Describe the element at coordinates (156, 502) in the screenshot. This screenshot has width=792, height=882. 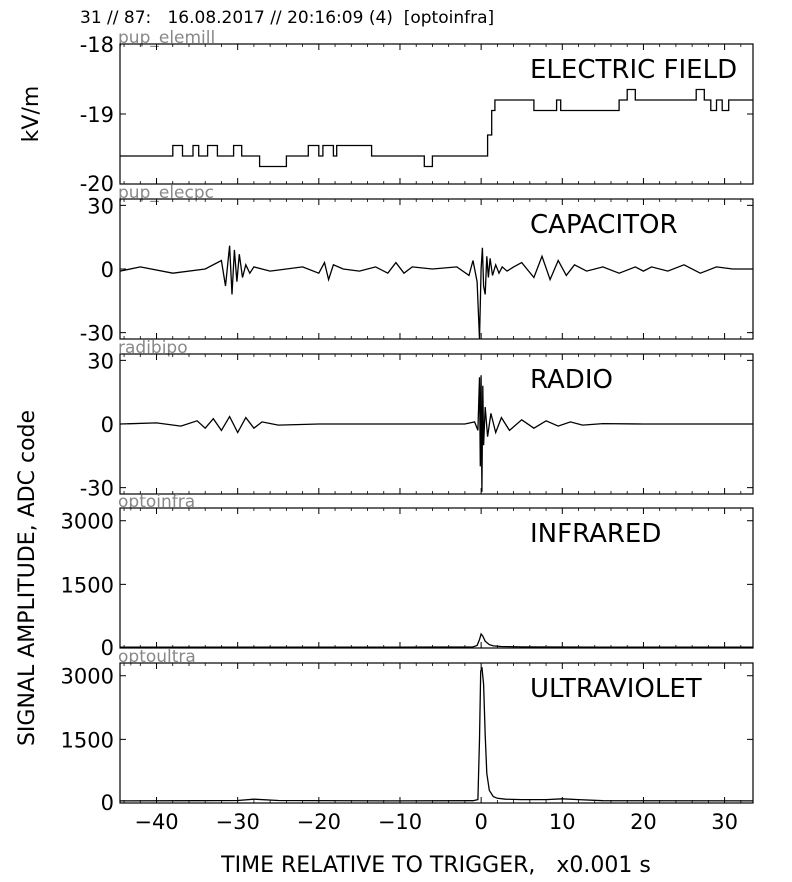
I see `channel-label: optoinfra` at that location.